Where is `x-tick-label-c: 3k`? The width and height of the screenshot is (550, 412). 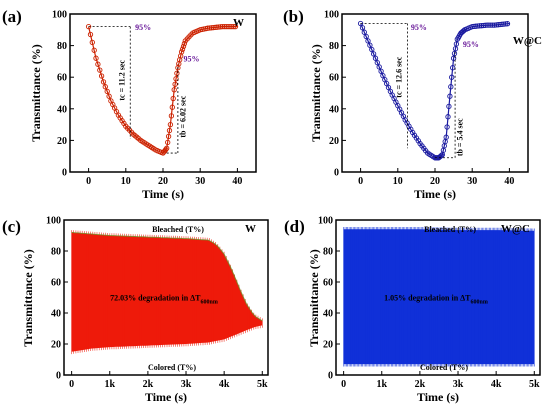 x-tick-label-c: 3k is located at coordinates (186, 384).